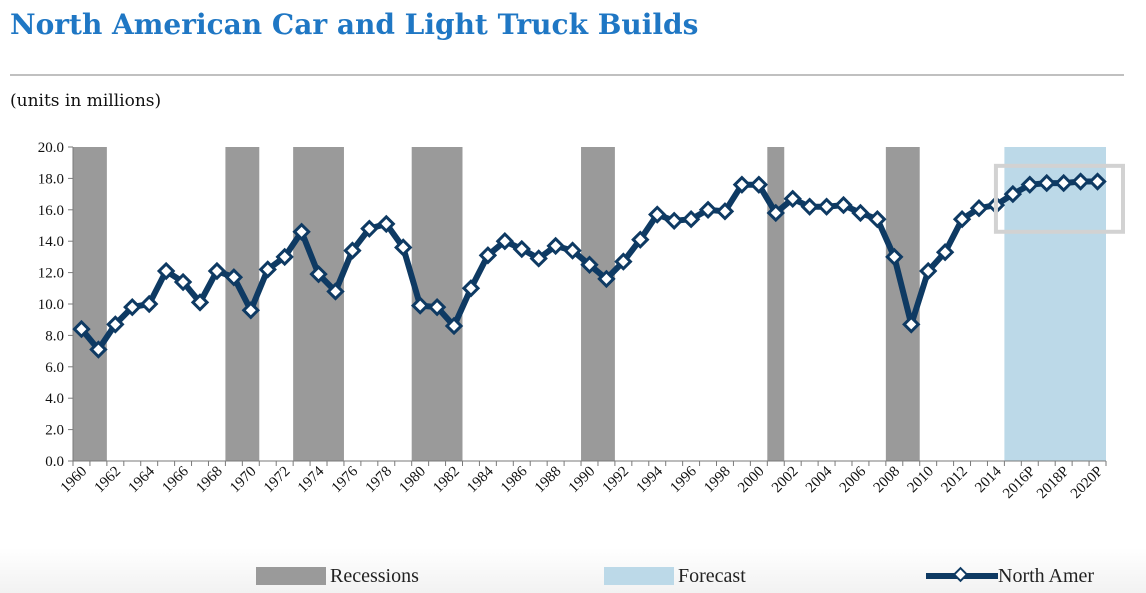  I want to click on x-tick-label: 2018P, so click(1053, 483).